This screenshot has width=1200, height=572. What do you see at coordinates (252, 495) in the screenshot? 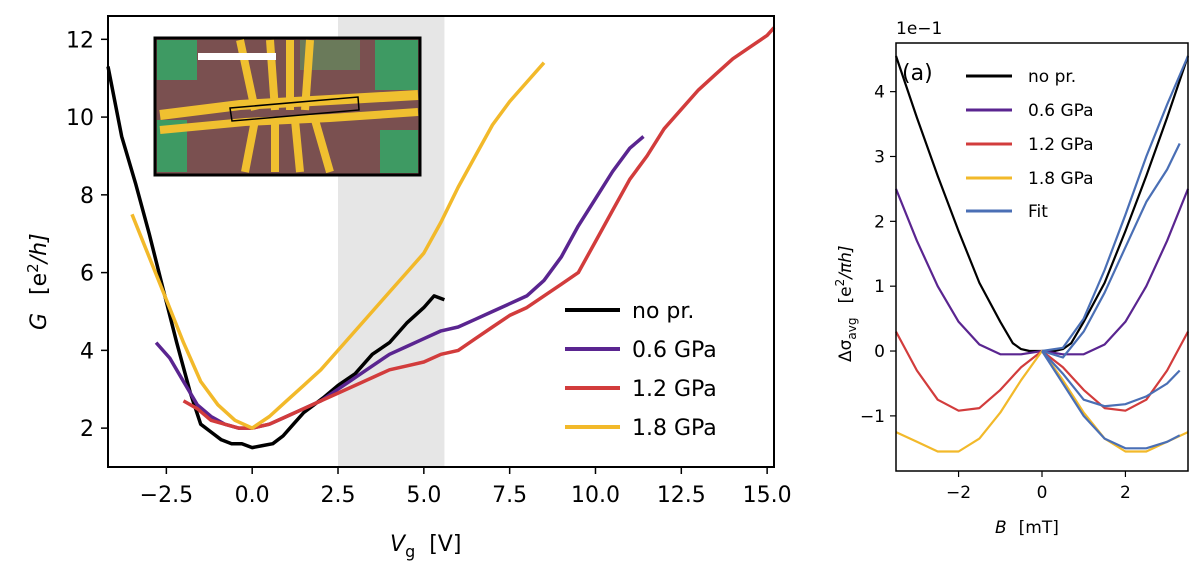
I see `x-tick-label: 0.0` at bounding box center [252, 495].